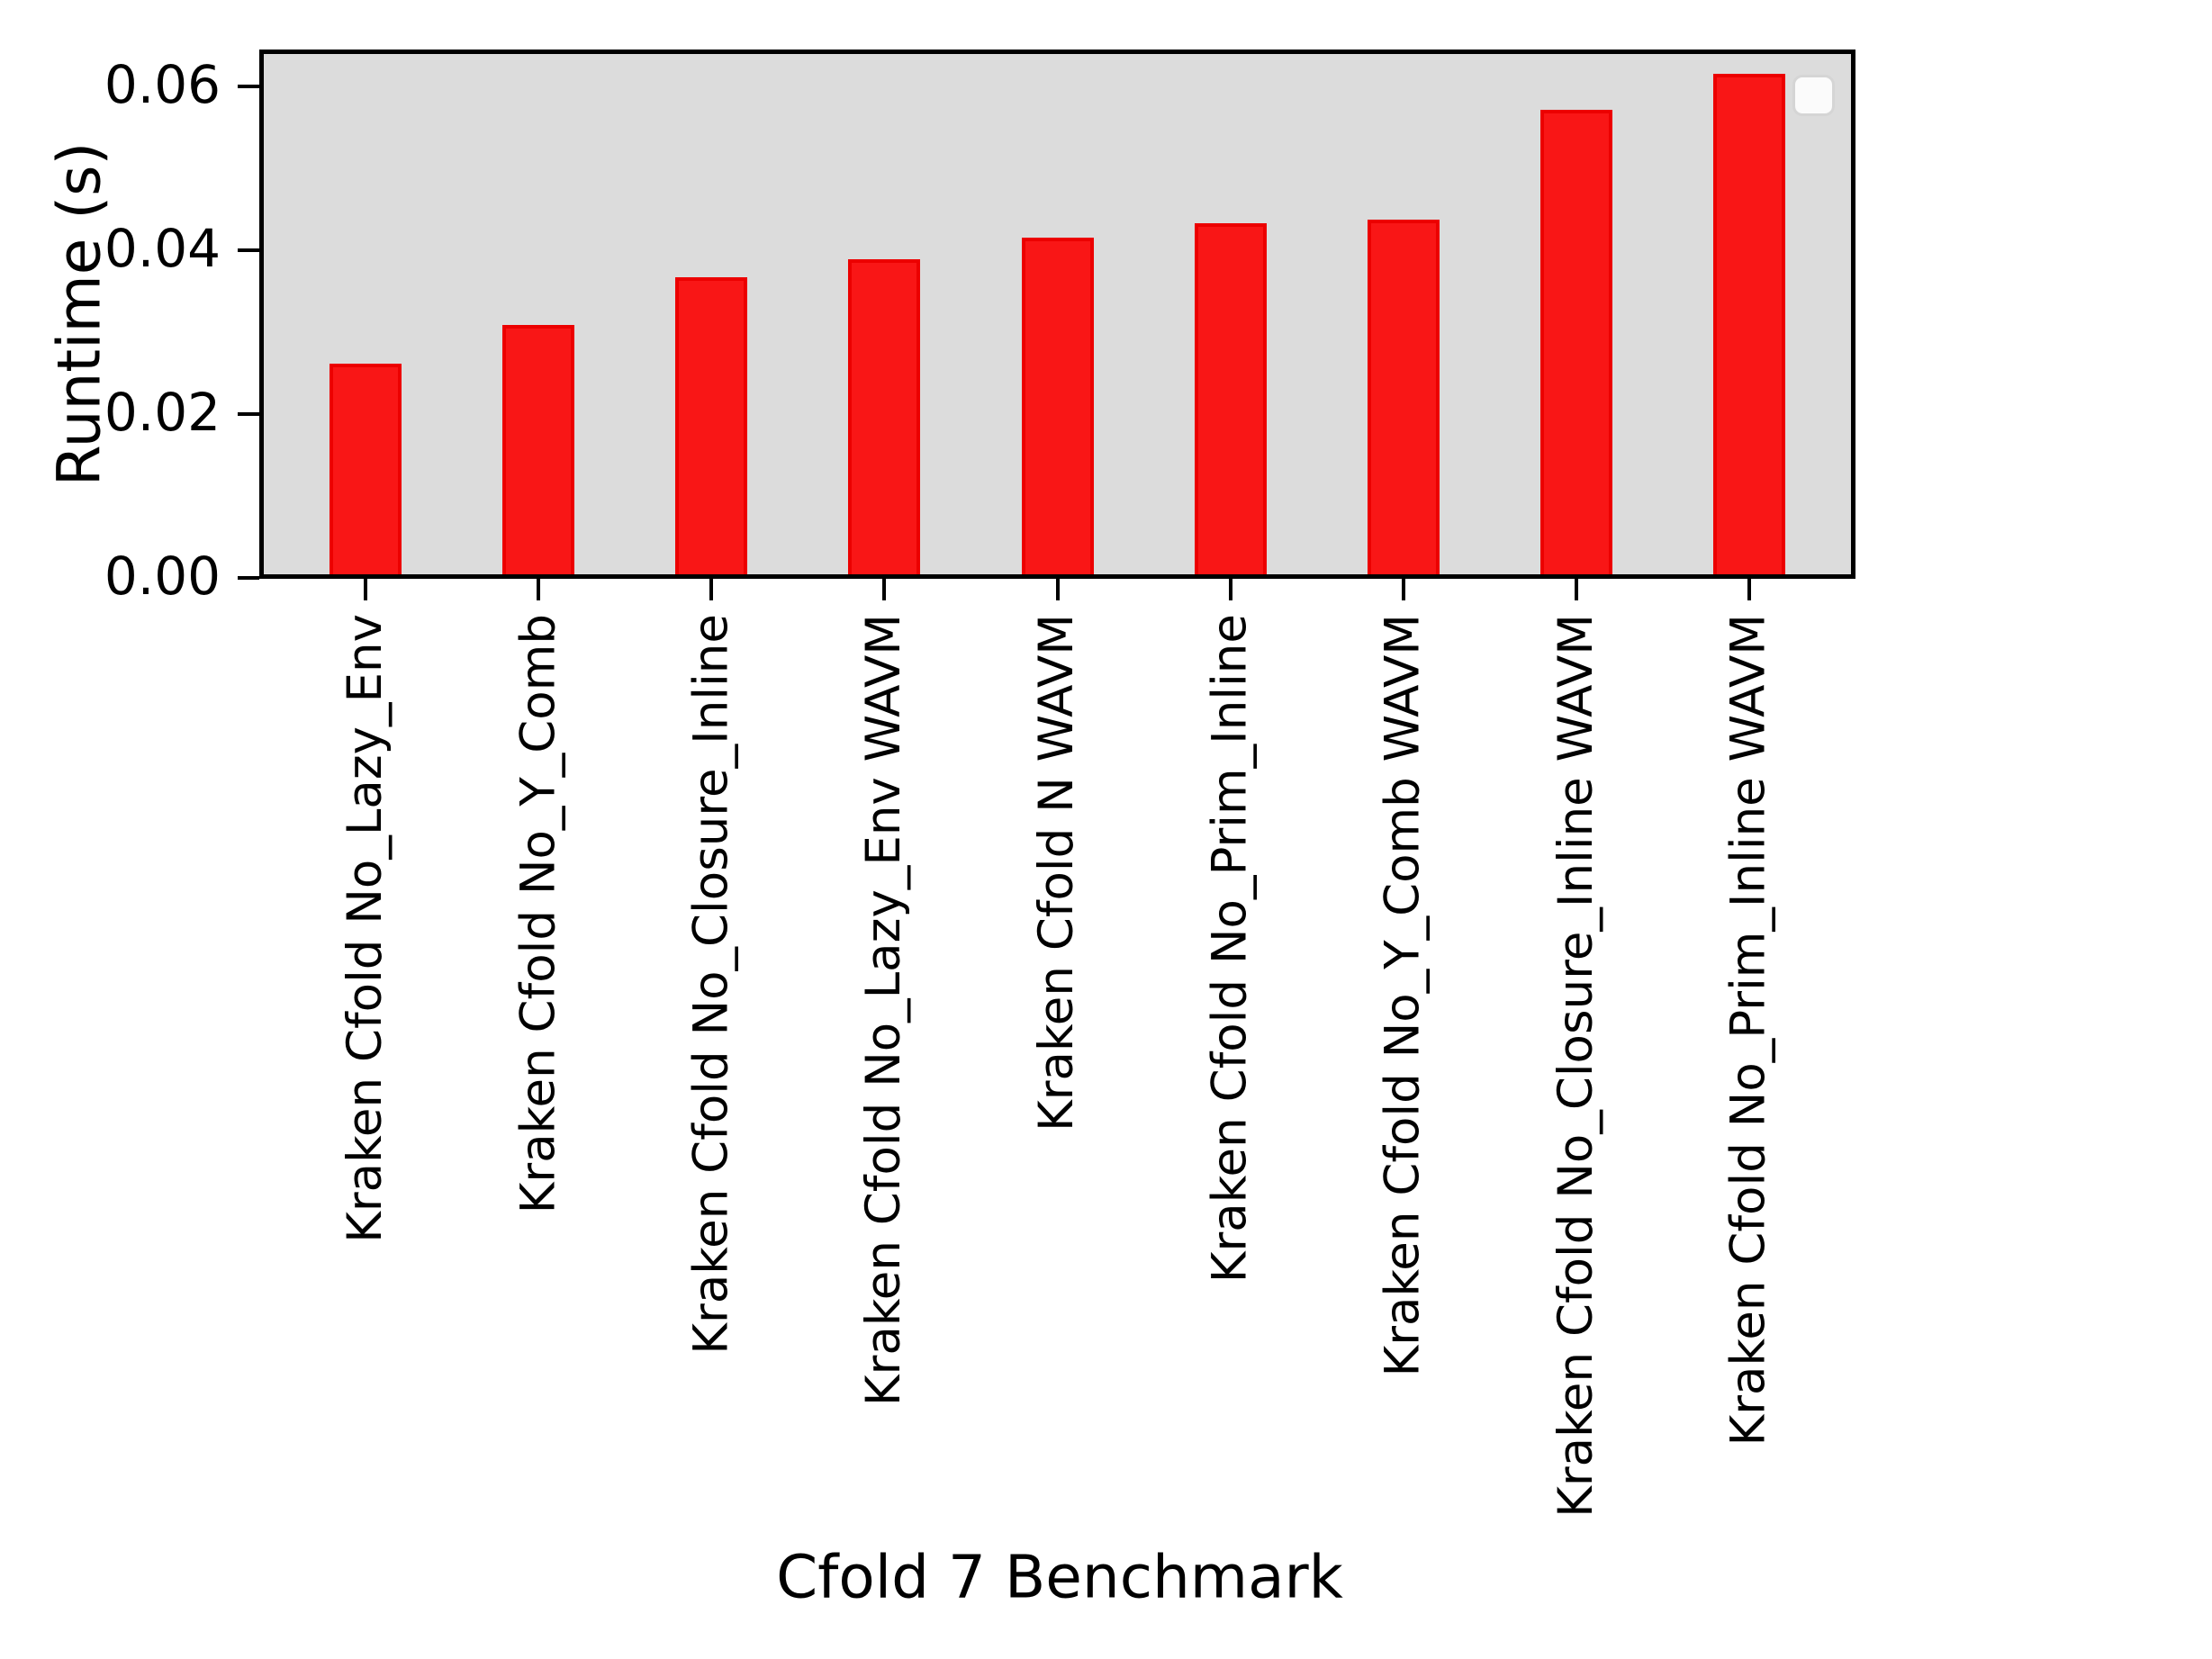 The image size is (2212, 1659). What do you see at coordinates (365, 928) in the screenshot?
I see `x-tick-label: Kraken Cfold No_Lazy_Env` at bounding box center [365, 928].